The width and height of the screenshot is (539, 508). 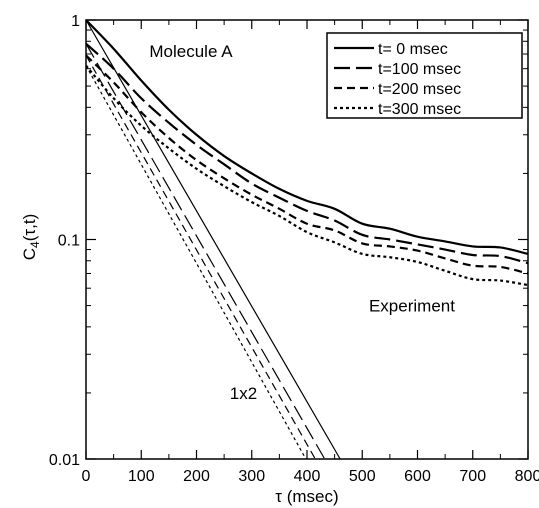 I want to click on legend-entry: t=200 msec, so click(x=419, y=89).